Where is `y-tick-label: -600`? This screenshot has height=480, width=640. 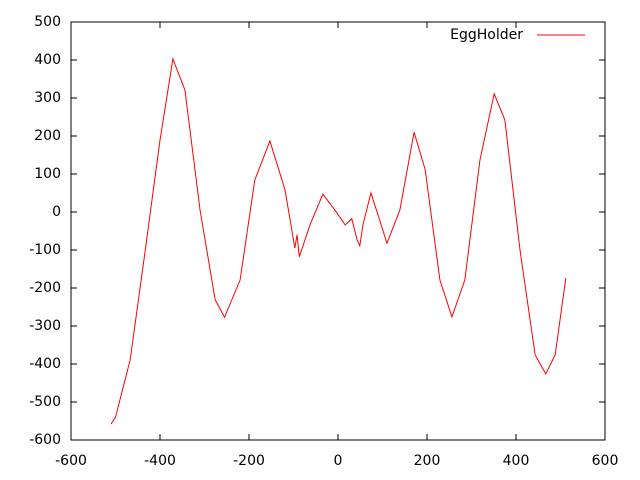 y-tick-label: -600 is located at coordinates (45, 440).